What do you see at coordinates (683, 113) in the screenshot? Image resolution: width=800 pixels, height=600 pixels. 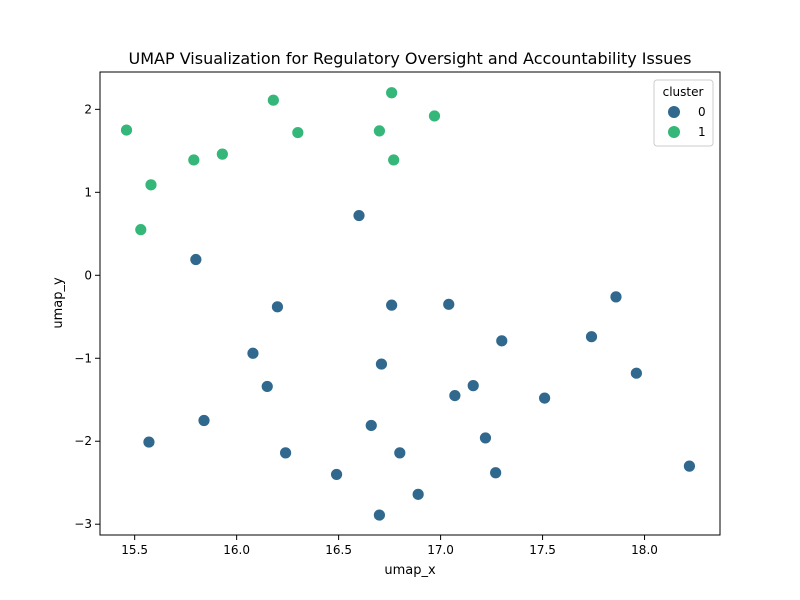 I see `legend: cluster 0 1` at bounding box center [683, 113].